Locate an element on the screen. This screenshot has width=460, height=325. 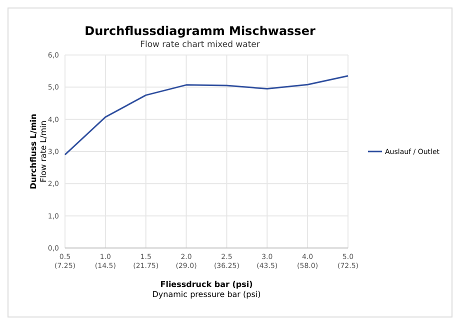
chart-title: Durchflussdiagramm Mischwasser is located at coordinates (200, 31).